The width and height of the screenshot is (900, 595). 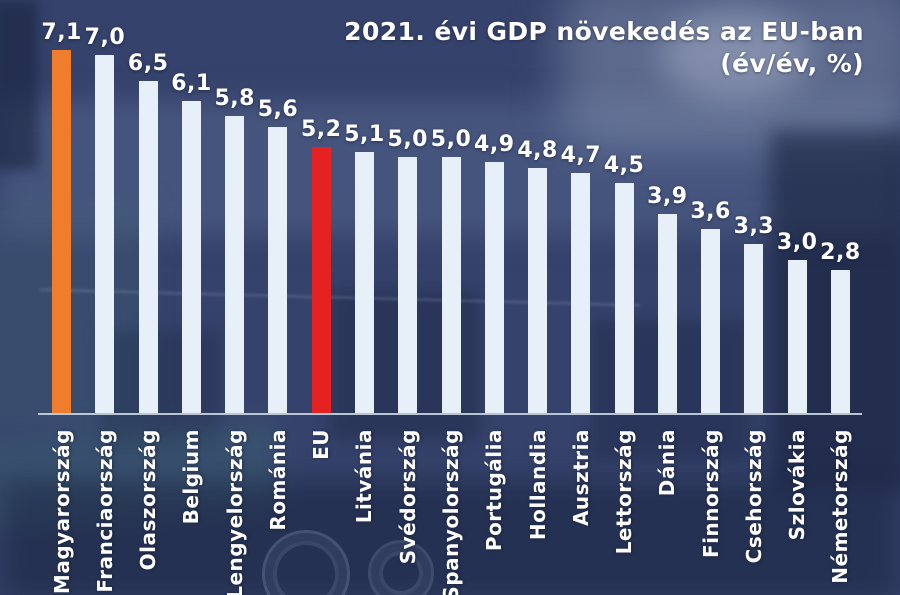 What do you see at coordinates (234, 512) in the screenshot?
I see `category-label-cell: Lengyelország` at bounding box center [234, 512].